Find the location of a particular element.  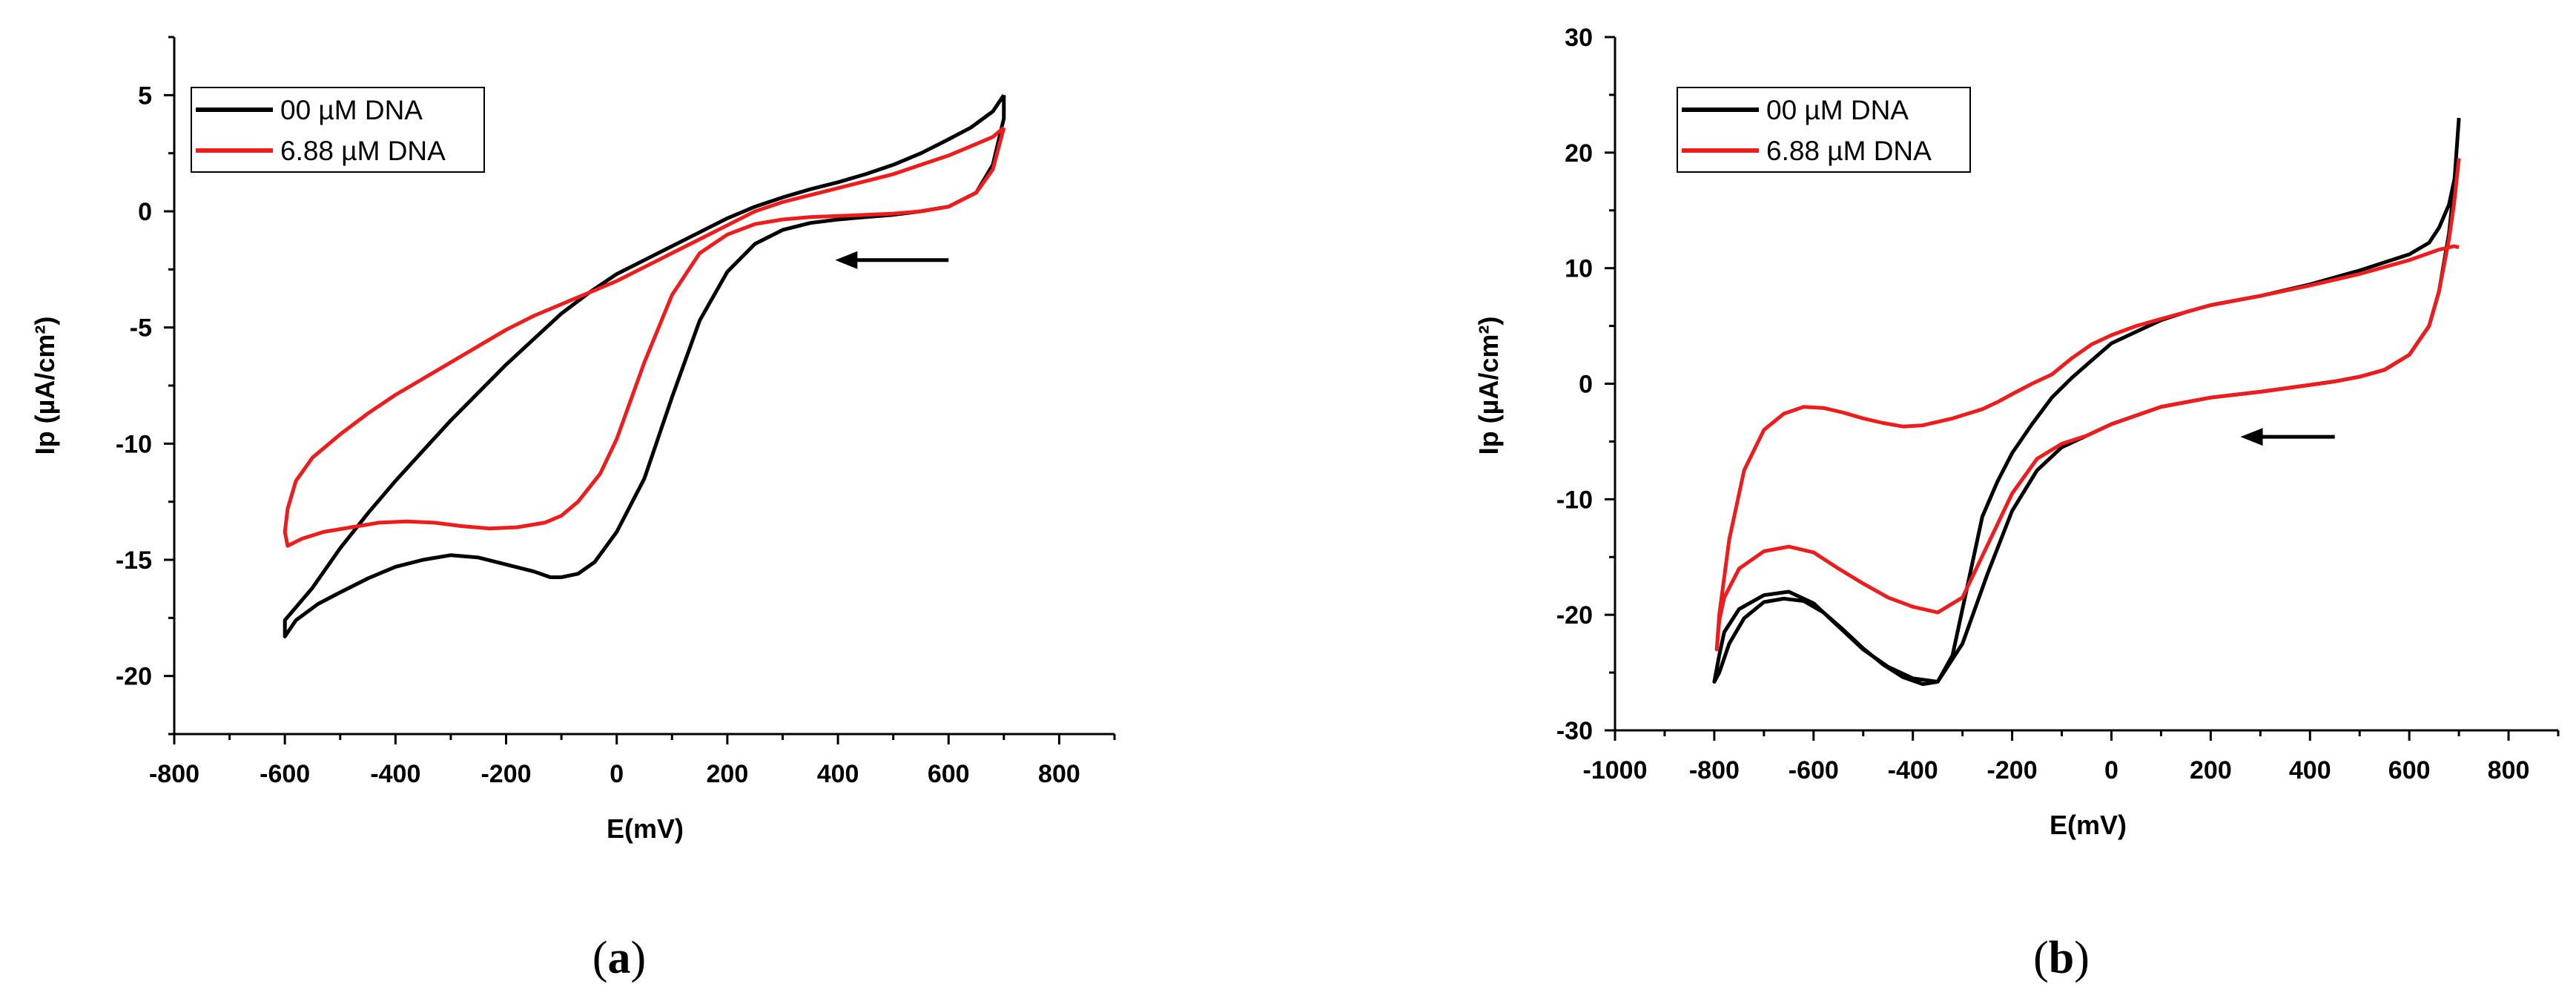

y-tick-label: -15 is located at coordinates (134, 561).